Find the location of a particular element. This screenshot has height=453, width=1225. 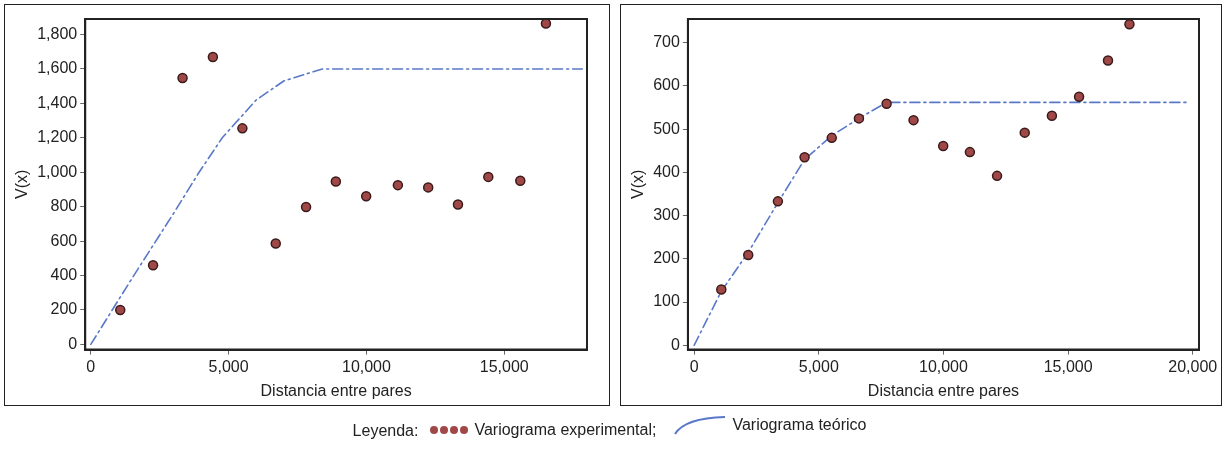

legend-label: Variograma teórico is located at coordinates (799, 425).